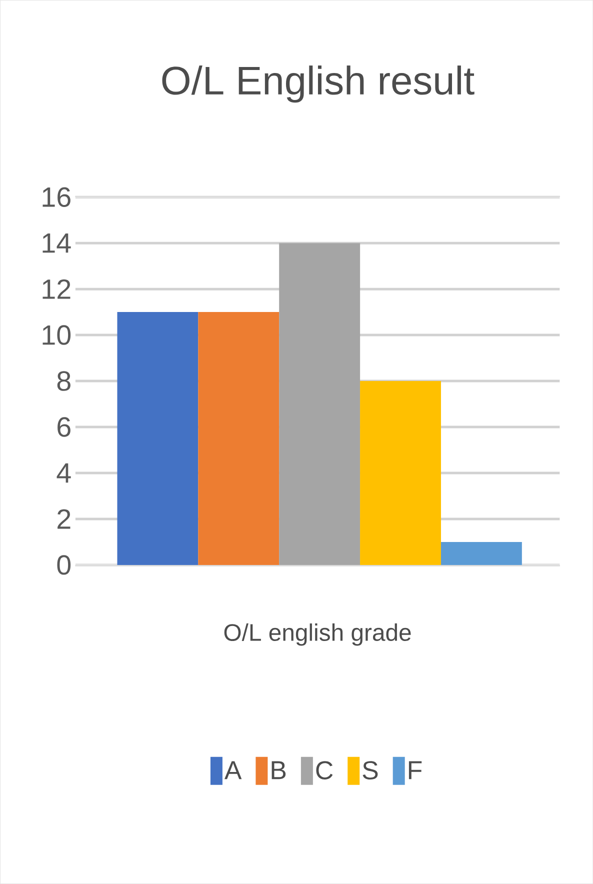 This screenshot has width=593, height=884. Describe the element at coordinates (415, 770) in the screenshot. I see `legend-label: F` at that location.